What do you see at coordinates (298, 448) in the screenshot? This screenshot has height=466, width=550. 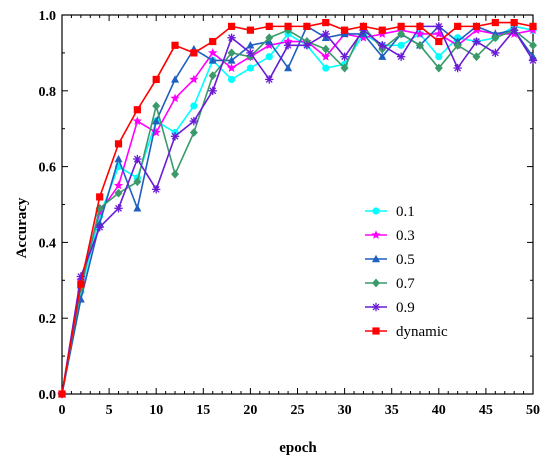 I see `x-axis-title: epoch` at bounding box center [298, 448].